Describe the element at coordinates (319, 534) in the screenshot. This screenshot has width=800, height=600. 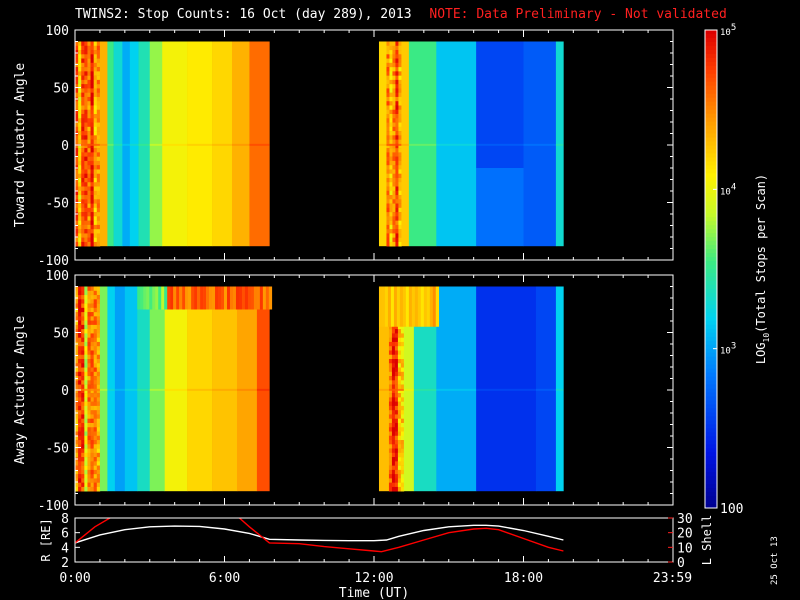
I see `r-distance-line` at that location.